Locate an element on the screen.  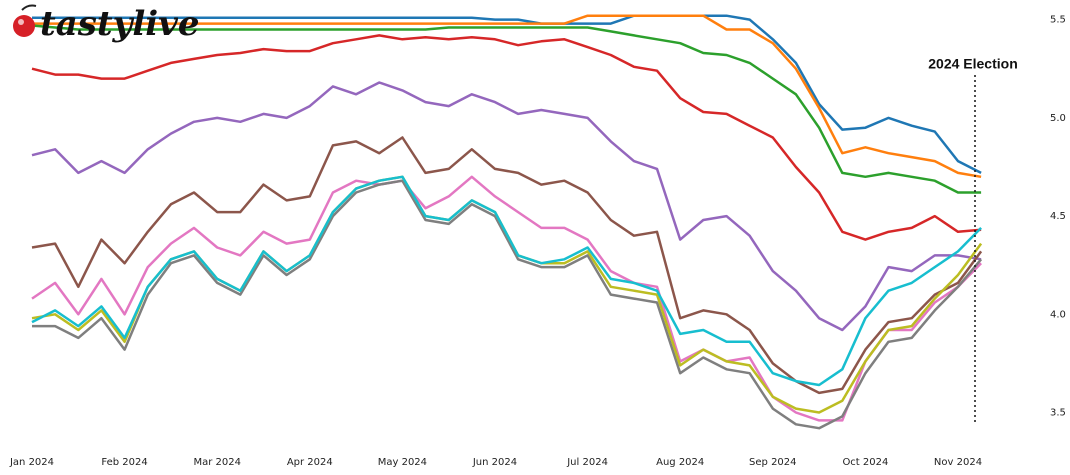
x-tick-label: Jan 2024 is located at coordinates (31, 462).